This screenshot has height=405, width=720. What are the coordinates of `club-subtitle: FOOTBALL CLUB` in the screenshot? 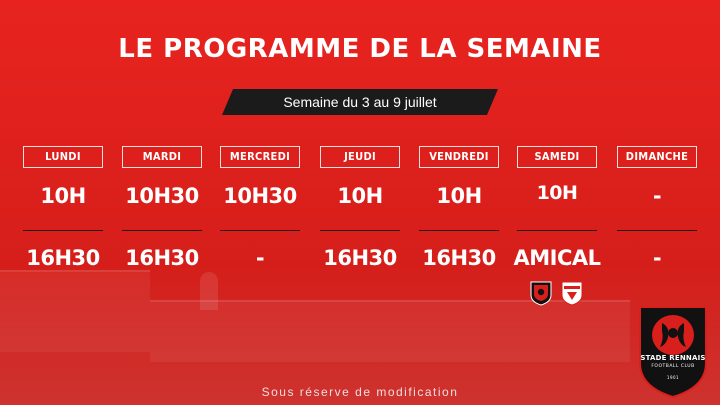 It's located at (673, 366).